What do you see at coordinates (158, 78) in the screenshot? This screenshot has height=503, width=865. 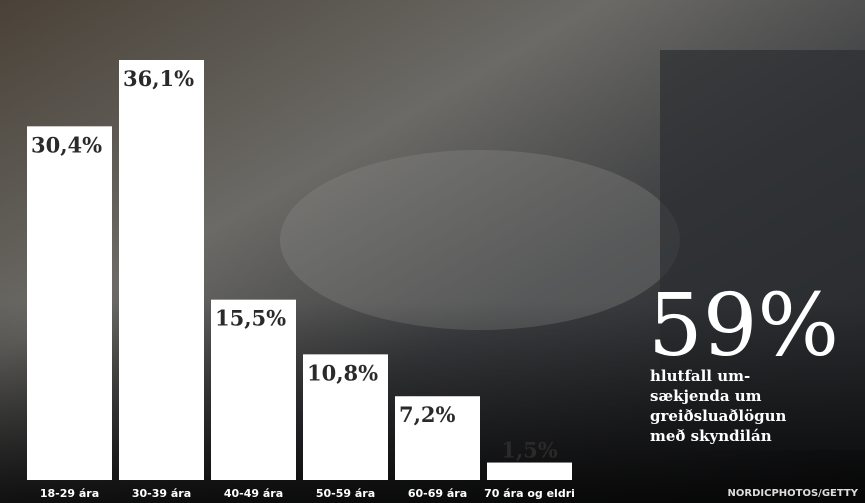 I see `value-label: 36,1%` at bounding box center [158, 78].